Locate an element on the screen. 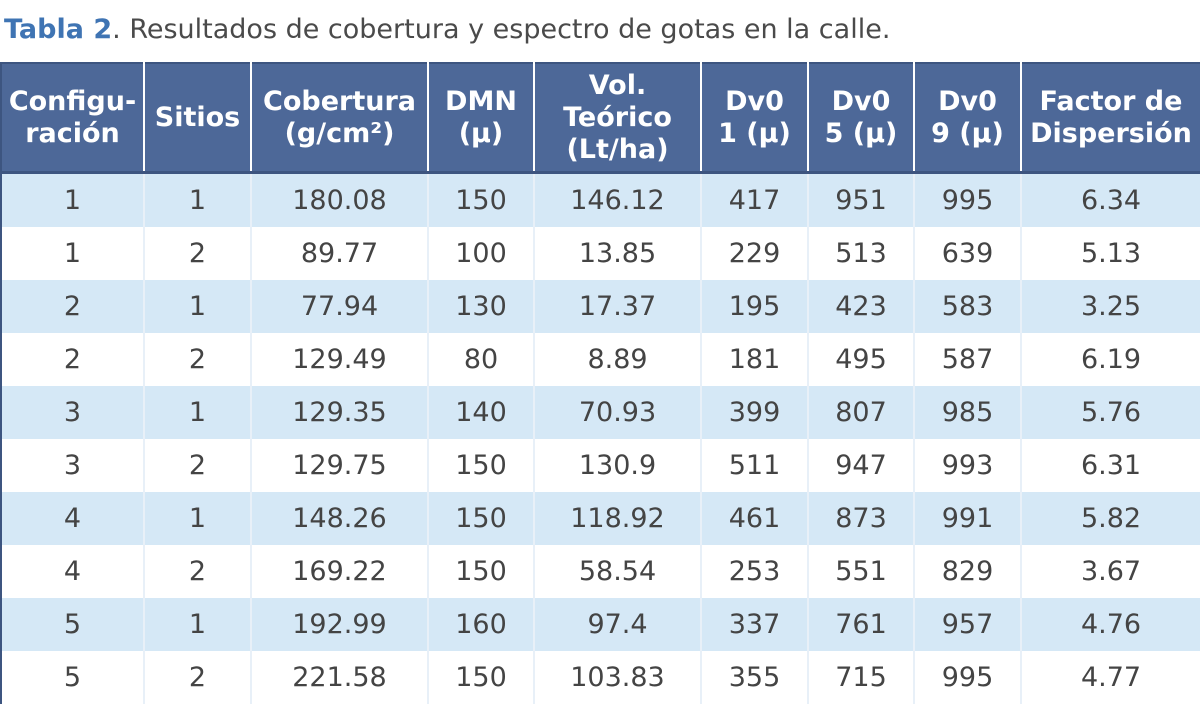 The width and height of the screenshot is (1200, 704). table-cell: 587 is located at coordinates (967, 359).